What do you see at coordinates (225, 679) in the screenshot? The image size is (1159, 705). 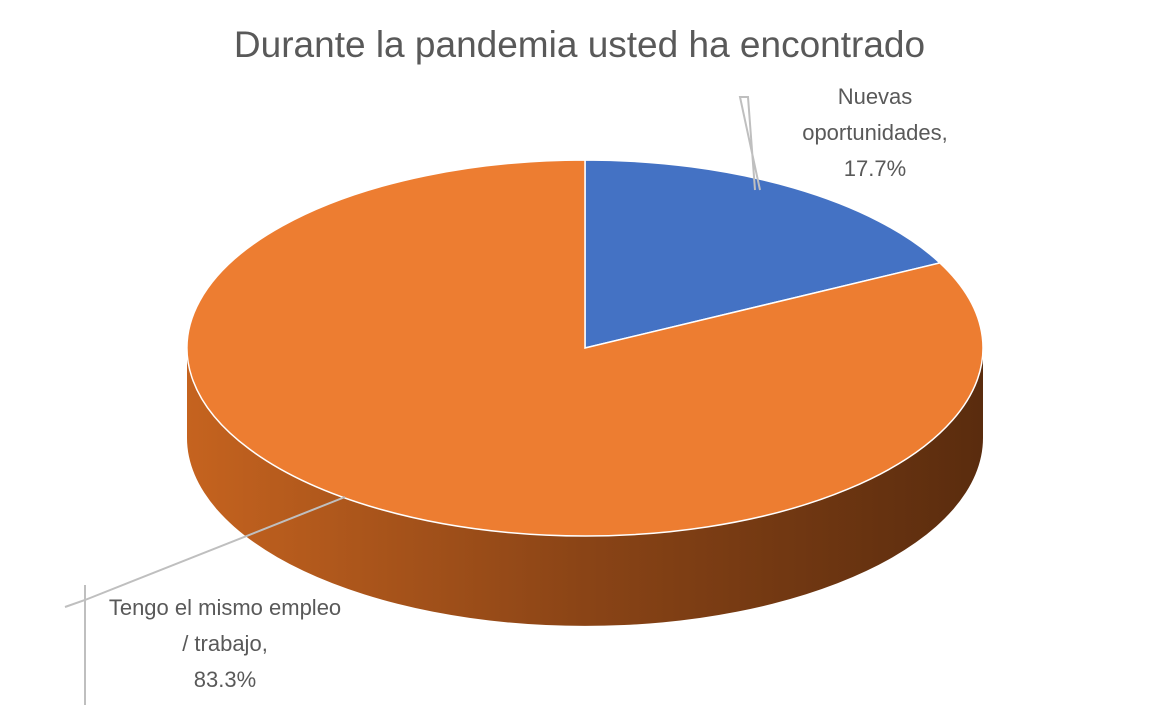 I see `value-label: 83.3%` at bounding box center [225, 679].